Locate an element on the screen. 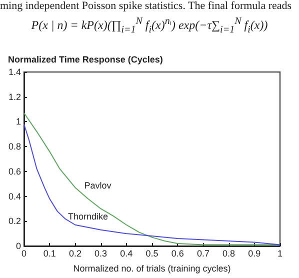 This screenshot has height=278, width=299. x-tick-label: 1 is located at coordinates (280, 253).